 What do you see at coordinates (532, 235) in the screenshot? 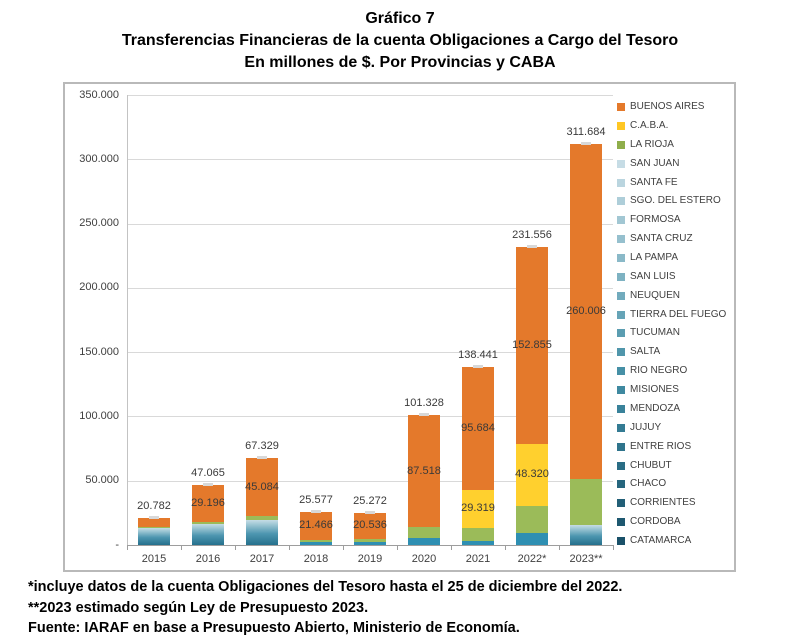
I see `bar-total-label-2022*: 231.556` at bounding box center [532, 235].